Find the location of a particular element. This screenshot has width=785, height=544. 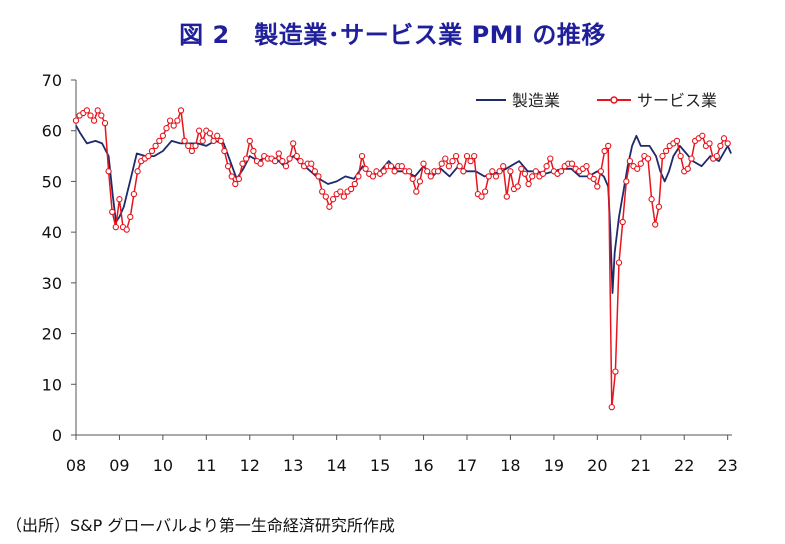

y-tick-label: 50 is located at coordinates (52, 181).